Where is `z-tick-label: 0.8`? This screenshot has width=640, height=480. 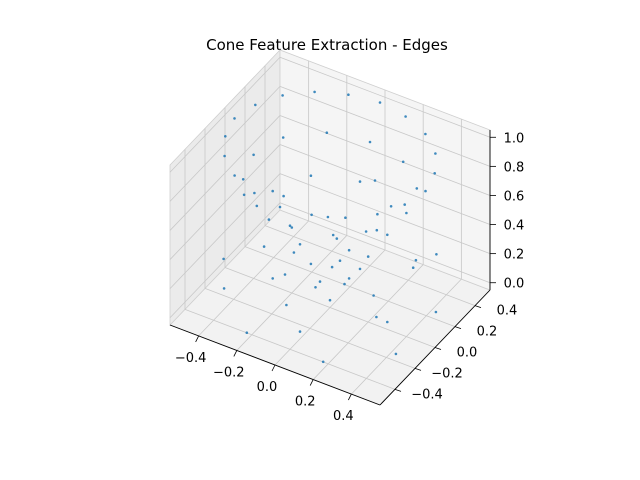
z-tick-label: 0.8 is located at coordinates (514, 167).